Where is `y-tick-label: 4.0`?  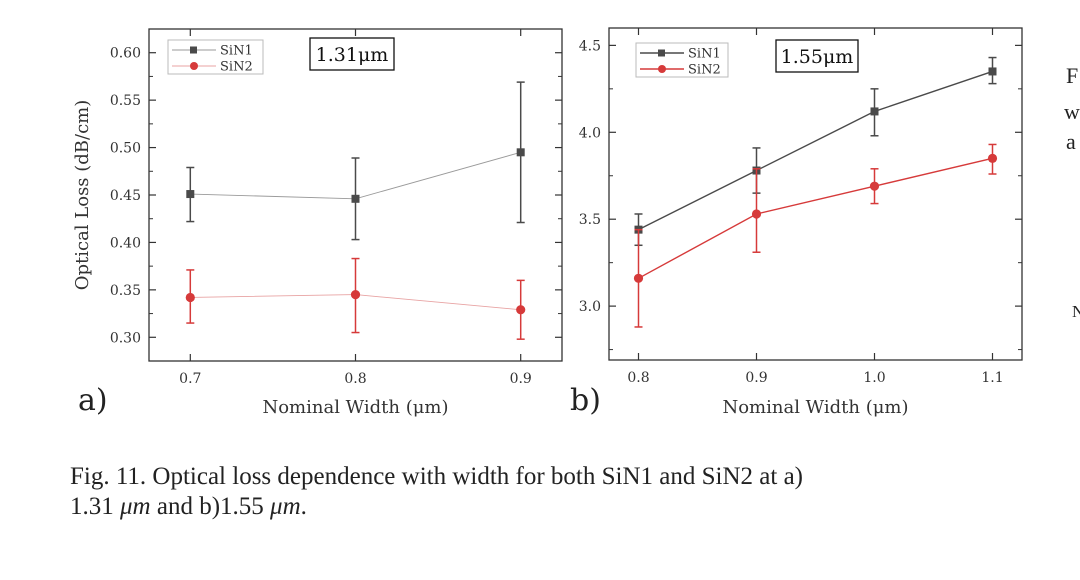 y-tick-label: 4.0 is located at coordinates (590, 133).